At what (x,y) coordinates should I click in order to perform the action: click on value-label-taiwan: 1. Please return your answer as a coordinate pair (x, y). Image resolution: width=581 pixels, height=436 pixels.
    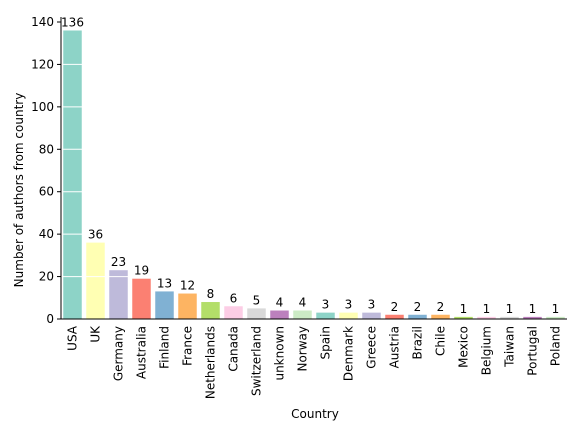
    Looking at the image, I should click on (510, 309).